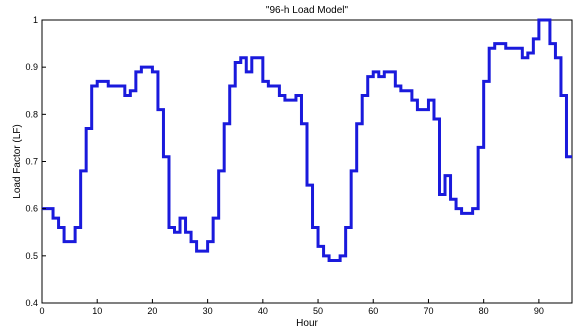 This screenshot has width=573, height=329. What do you see at coordinates (484, 311) in the screenshot?
I see `x-tick-label-80: 80` at bounding box center [484, 311].